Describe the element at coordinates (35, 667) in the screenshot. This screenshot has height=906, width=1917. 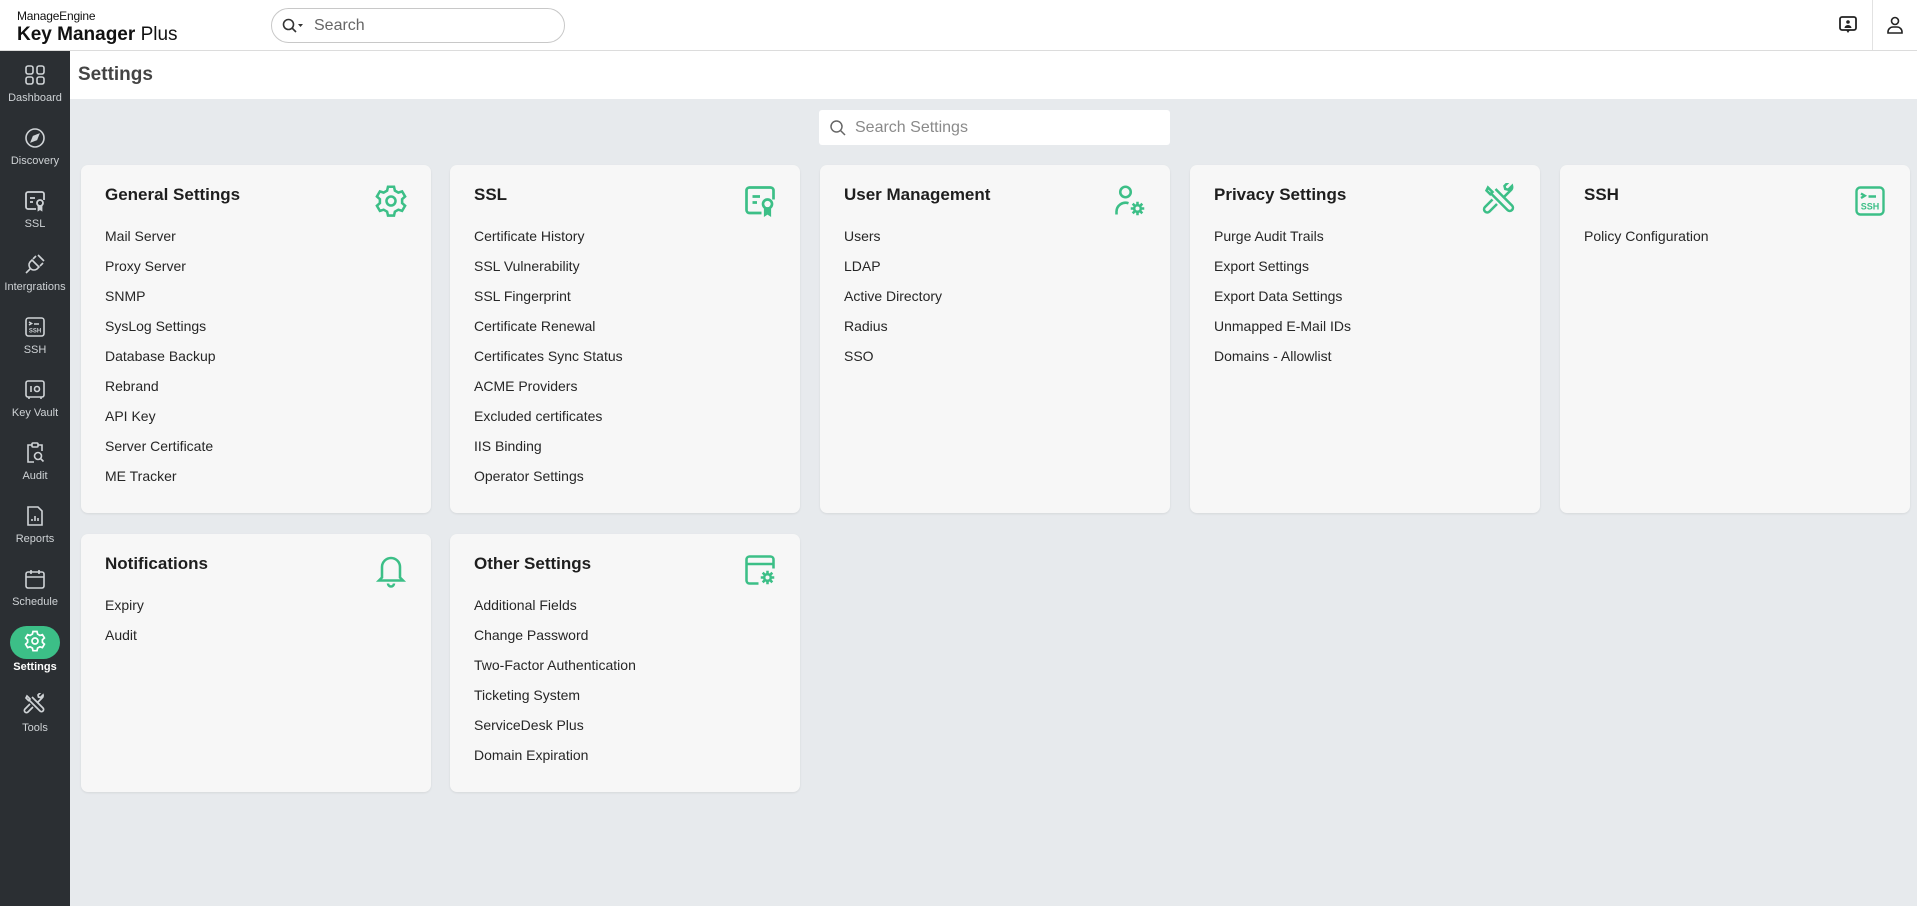
I see `sidebar-item-label: Settings` at that location.